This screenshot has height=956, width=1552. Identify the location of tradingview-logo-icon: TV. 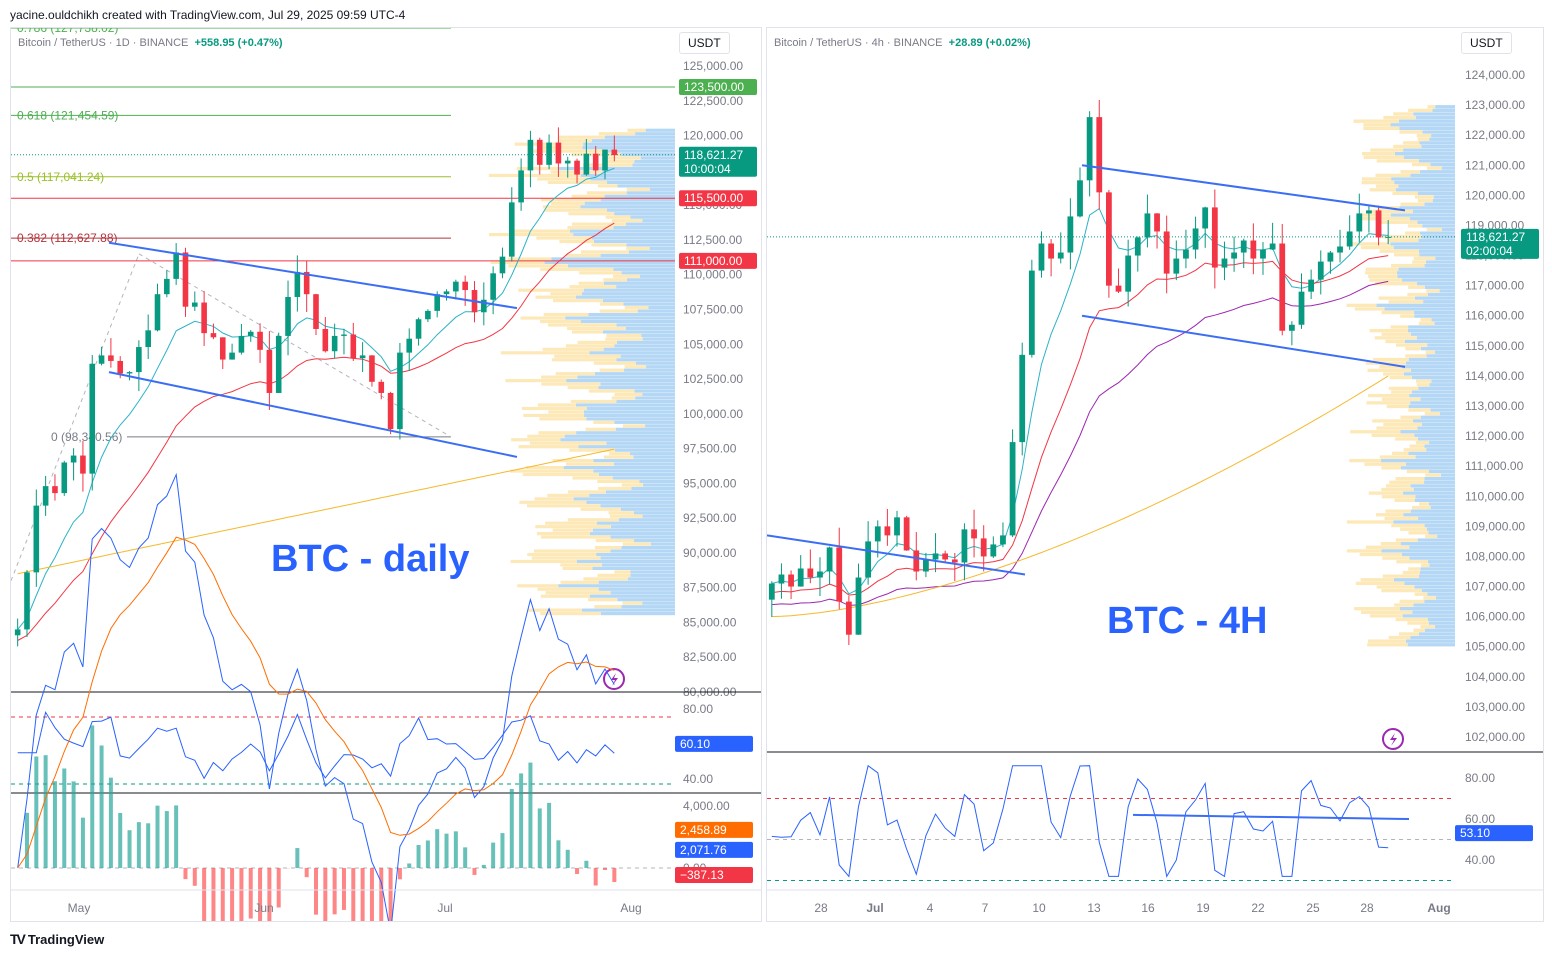
(18, 939).